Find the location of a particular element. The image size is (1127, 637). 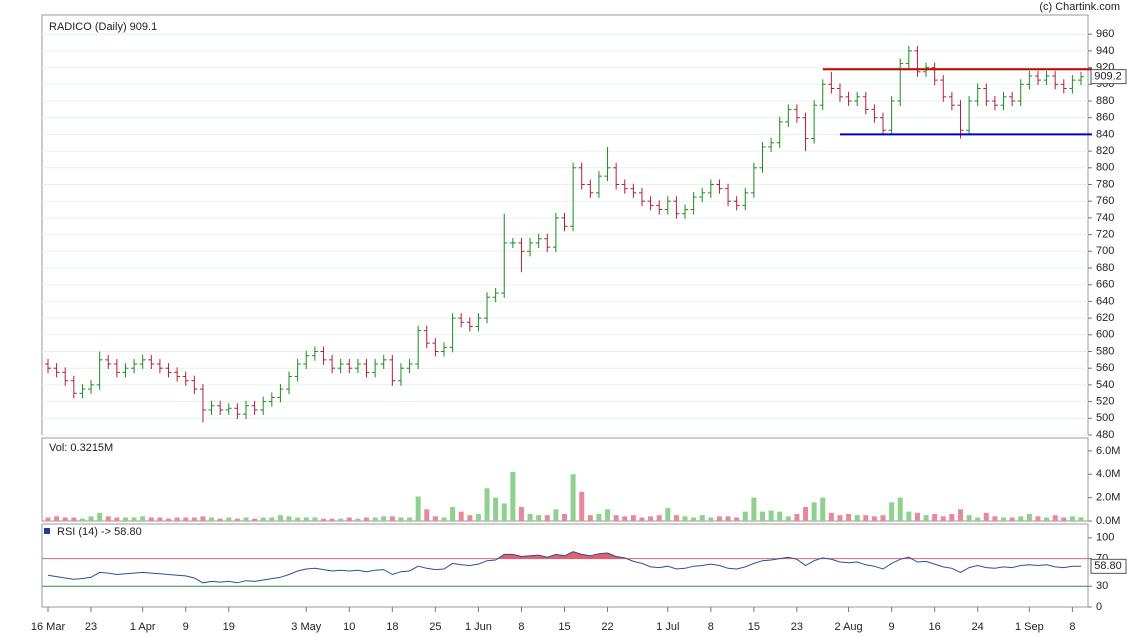

y-tick-label: 560 is located at coordinates (1105, 368).